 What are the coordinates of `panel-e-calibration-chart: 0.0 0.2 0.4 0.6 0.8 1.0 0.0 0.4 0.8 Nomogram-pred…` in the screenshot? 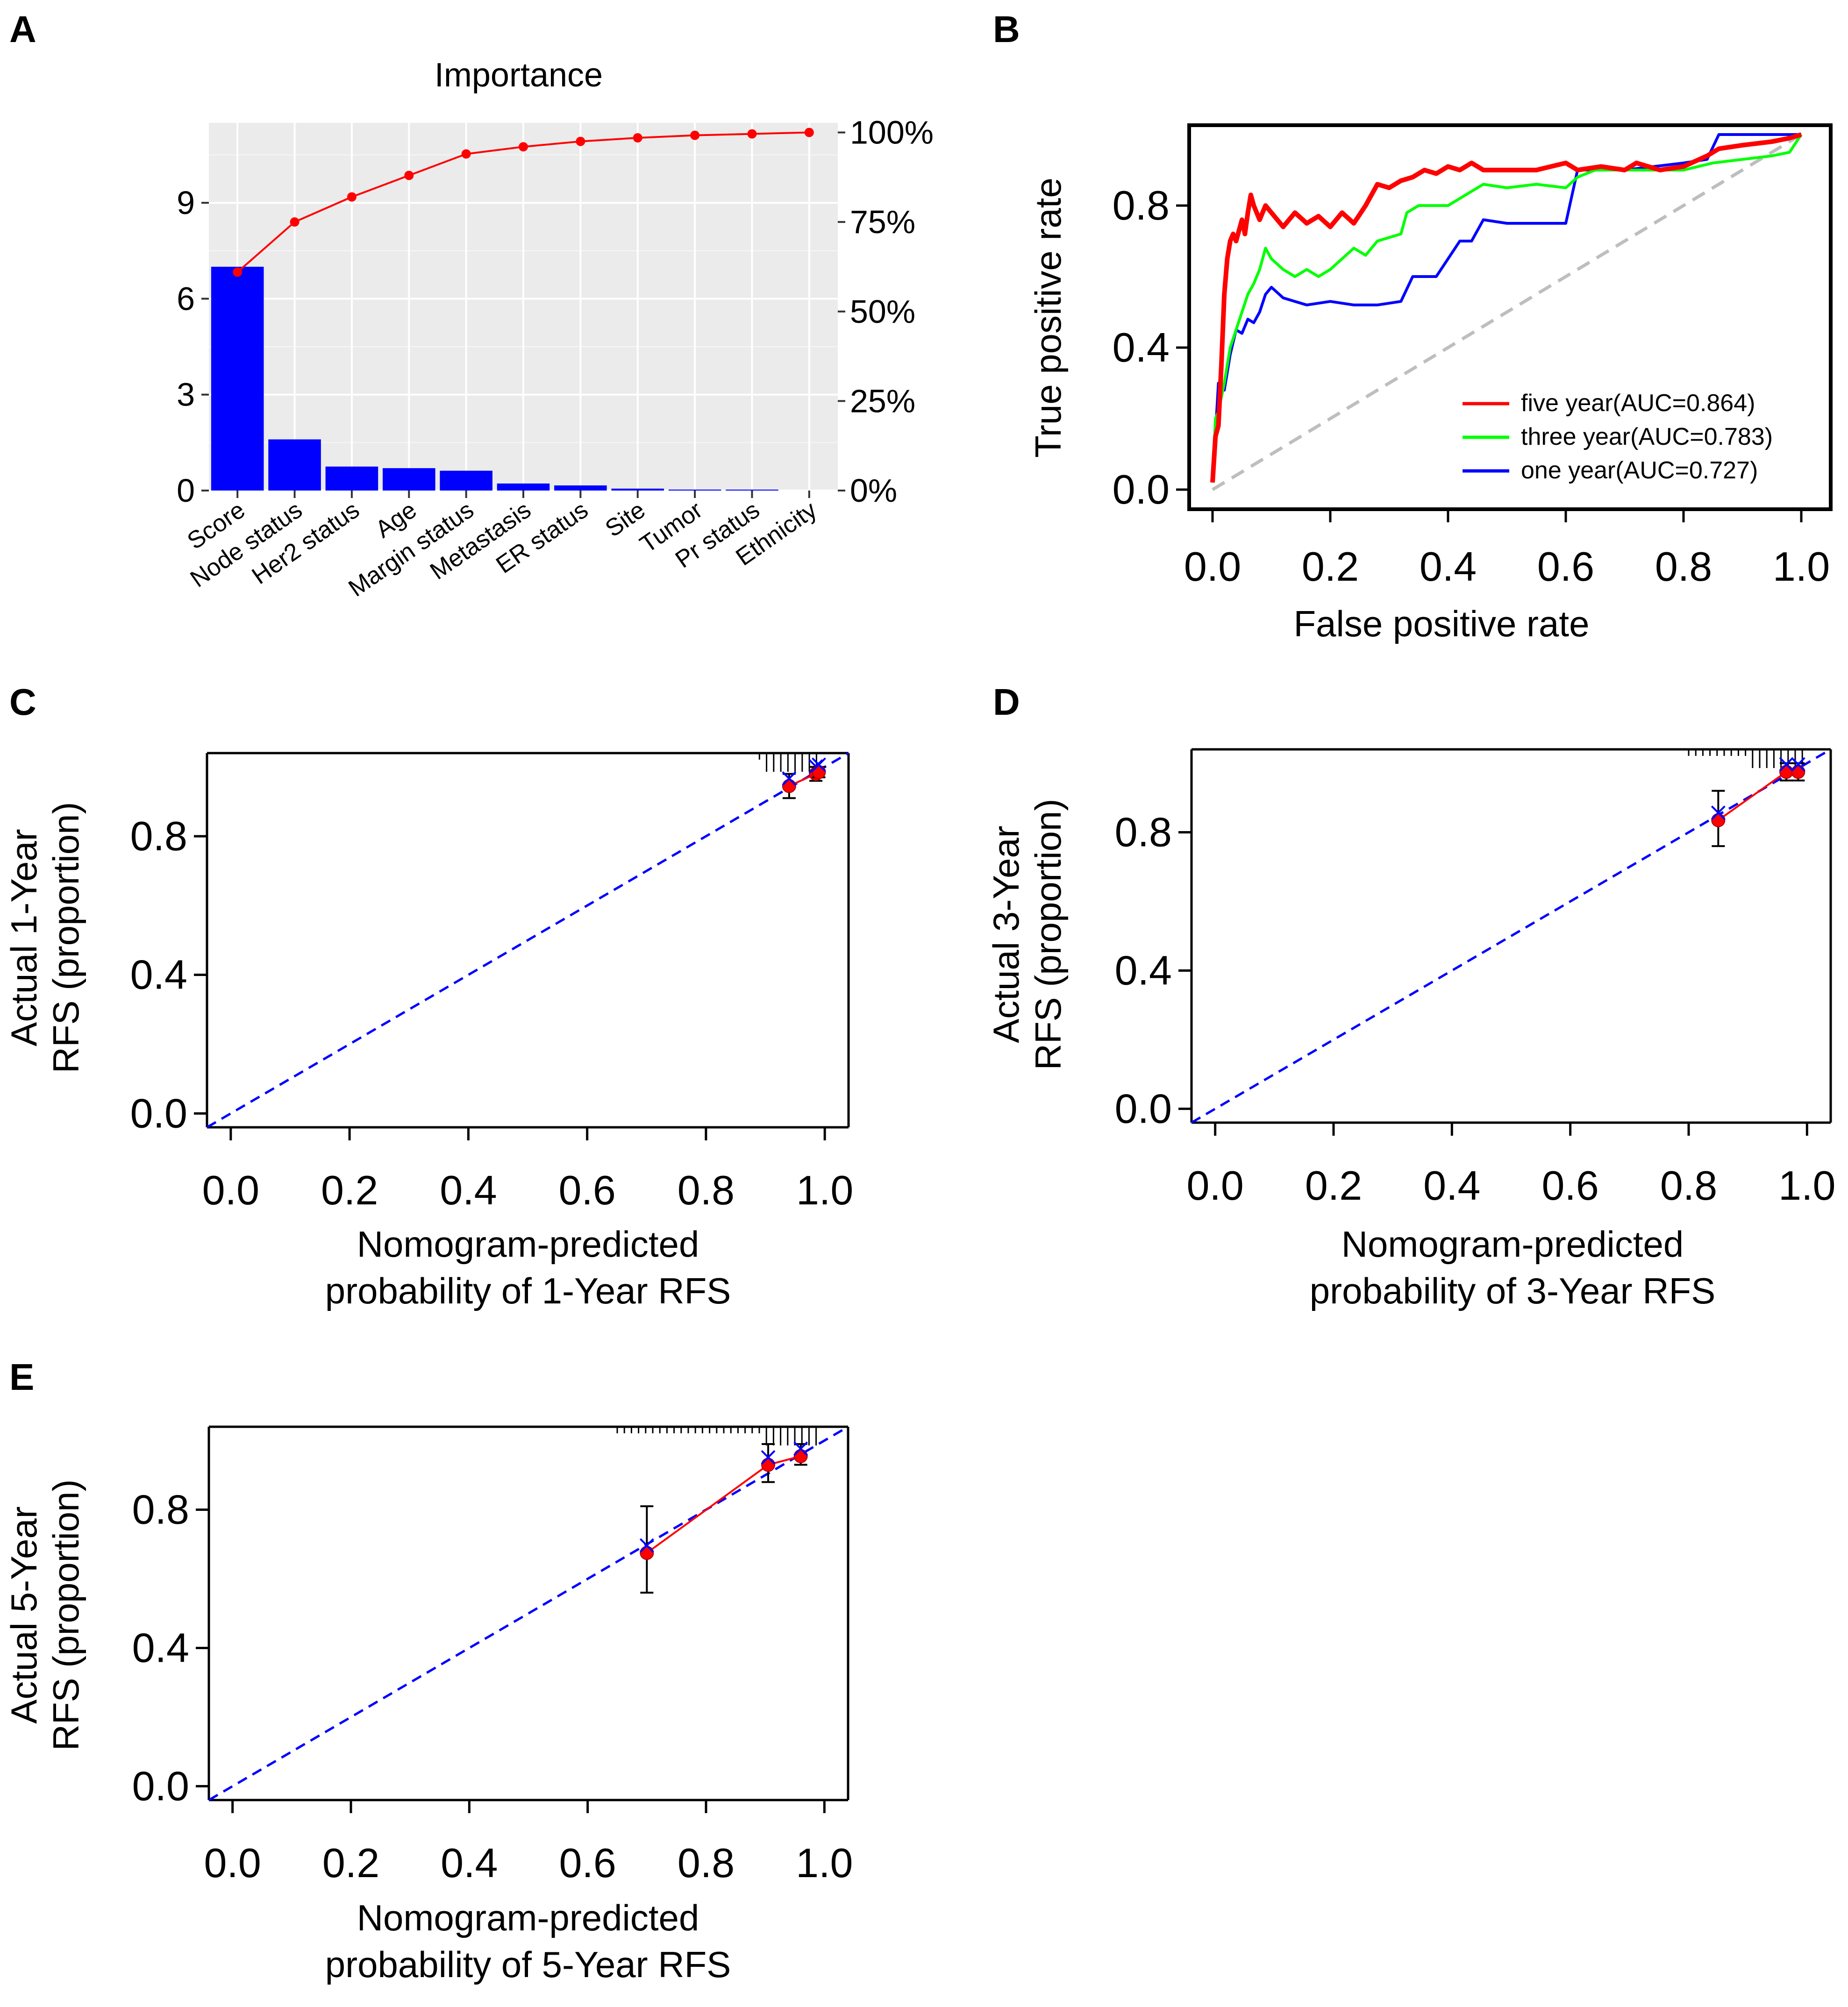 It's located at (428, 1705).